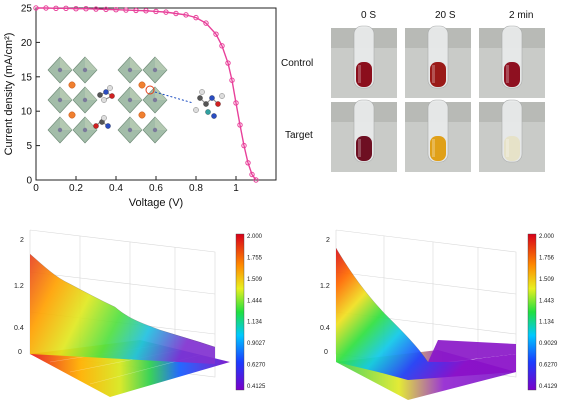  Describe the element at coordinates (299, 135) in the screenshot. I see `row-label-target: Target` at that location.